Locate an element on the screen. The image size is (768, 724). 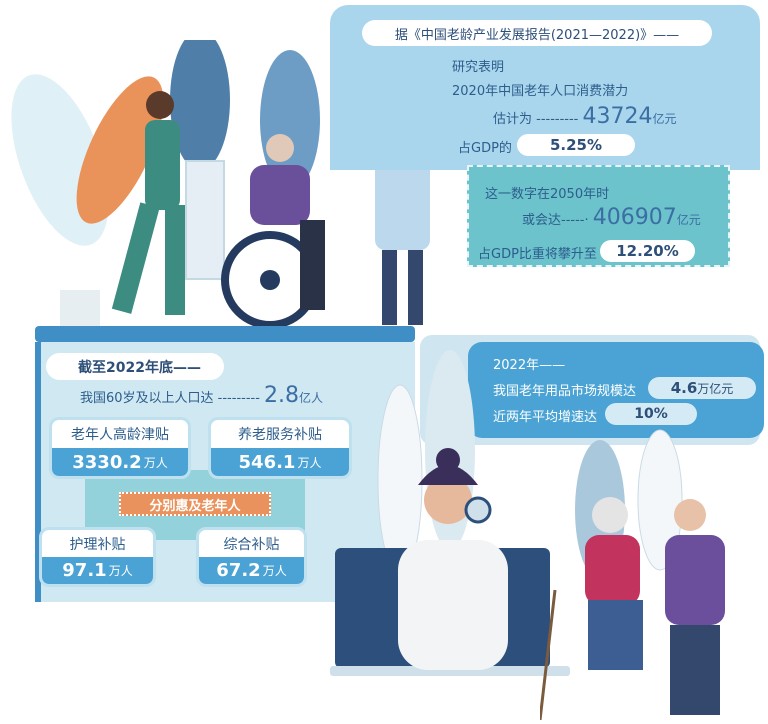
subsidy-box-nursing: 护理补贴 97.1 万人 is located at coordinates (97, 557).